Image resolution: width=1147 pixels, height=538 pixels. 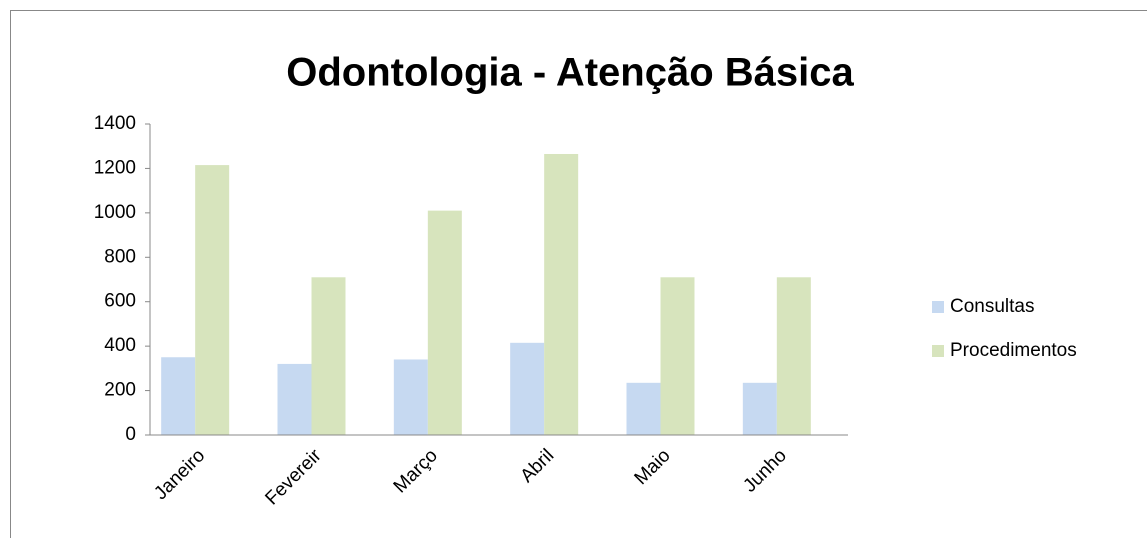 What do you see at coordinates (653, 467) in the screenshot?
I see `x-tick-label: Maio` at bounding box center [653, 467].